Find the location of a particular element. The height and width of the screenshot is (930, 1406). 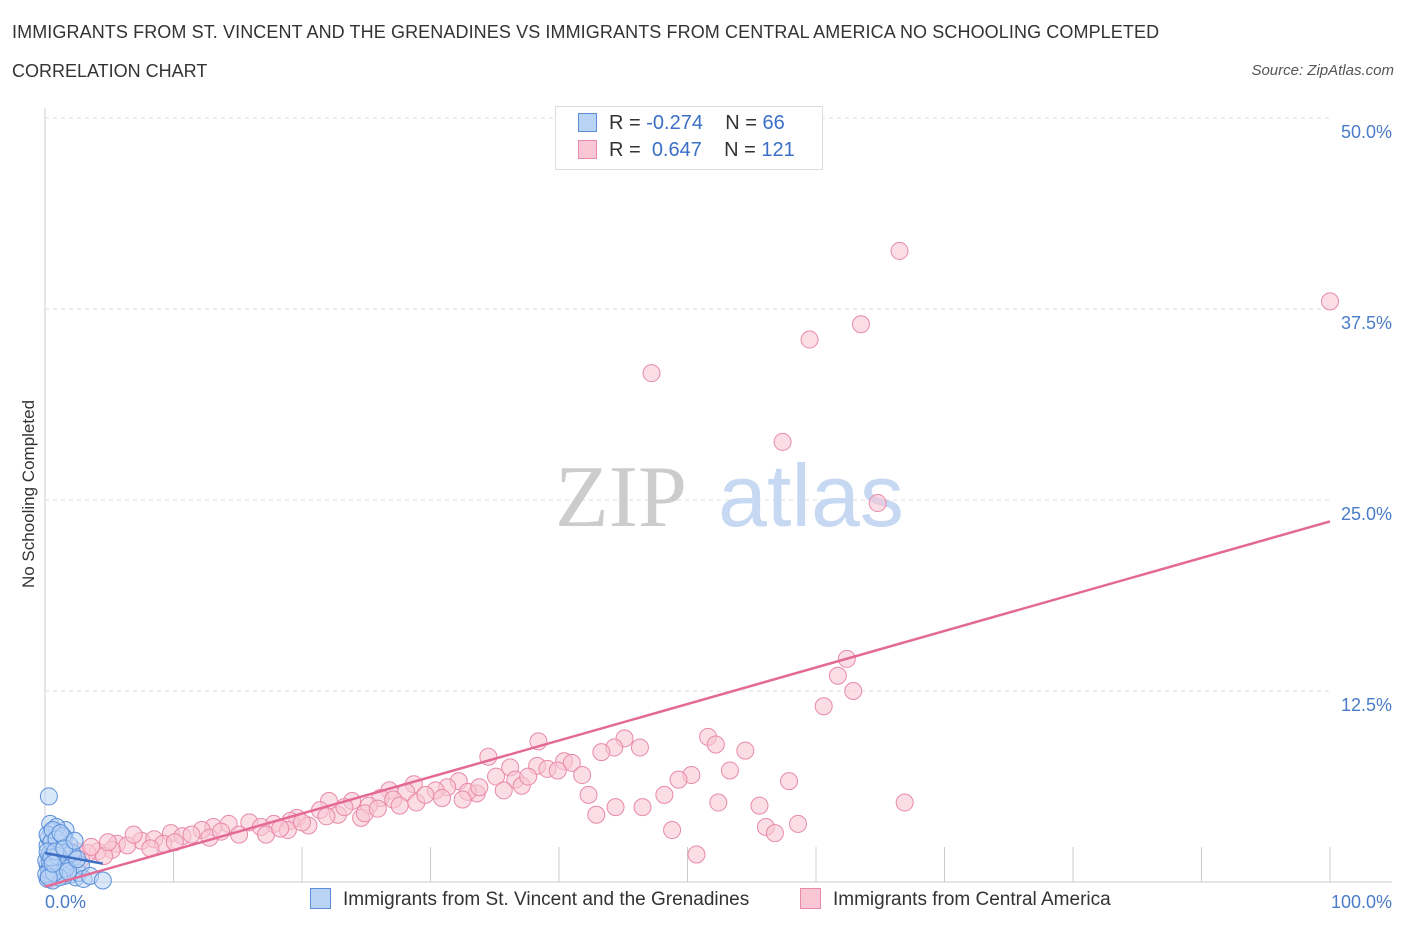

bottom-legend-central-america: Immigrants from Central America is located at coordinates (955, 899).